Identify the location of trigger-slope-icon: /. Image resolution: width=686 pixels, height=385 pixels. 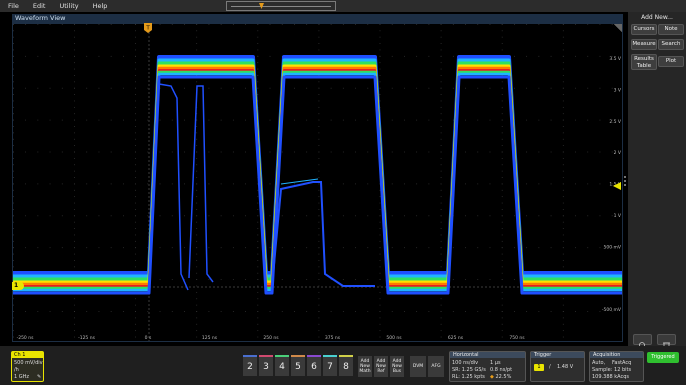
(550, 367).